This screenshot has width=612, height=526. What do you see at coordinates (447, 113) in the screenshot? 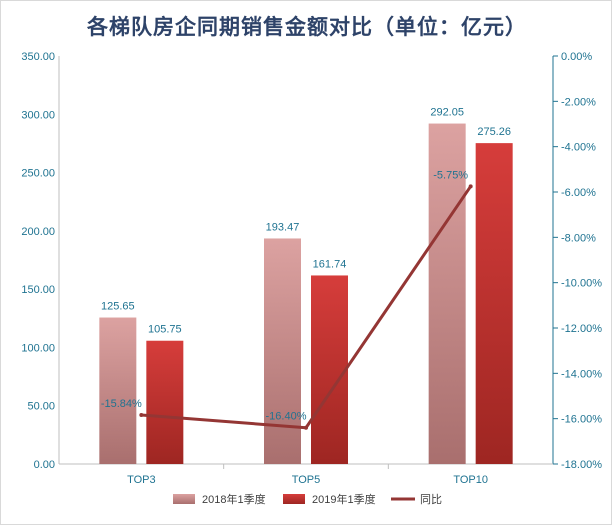
I see `bar-data-label: 292.05` at bounding box center [447, 113].